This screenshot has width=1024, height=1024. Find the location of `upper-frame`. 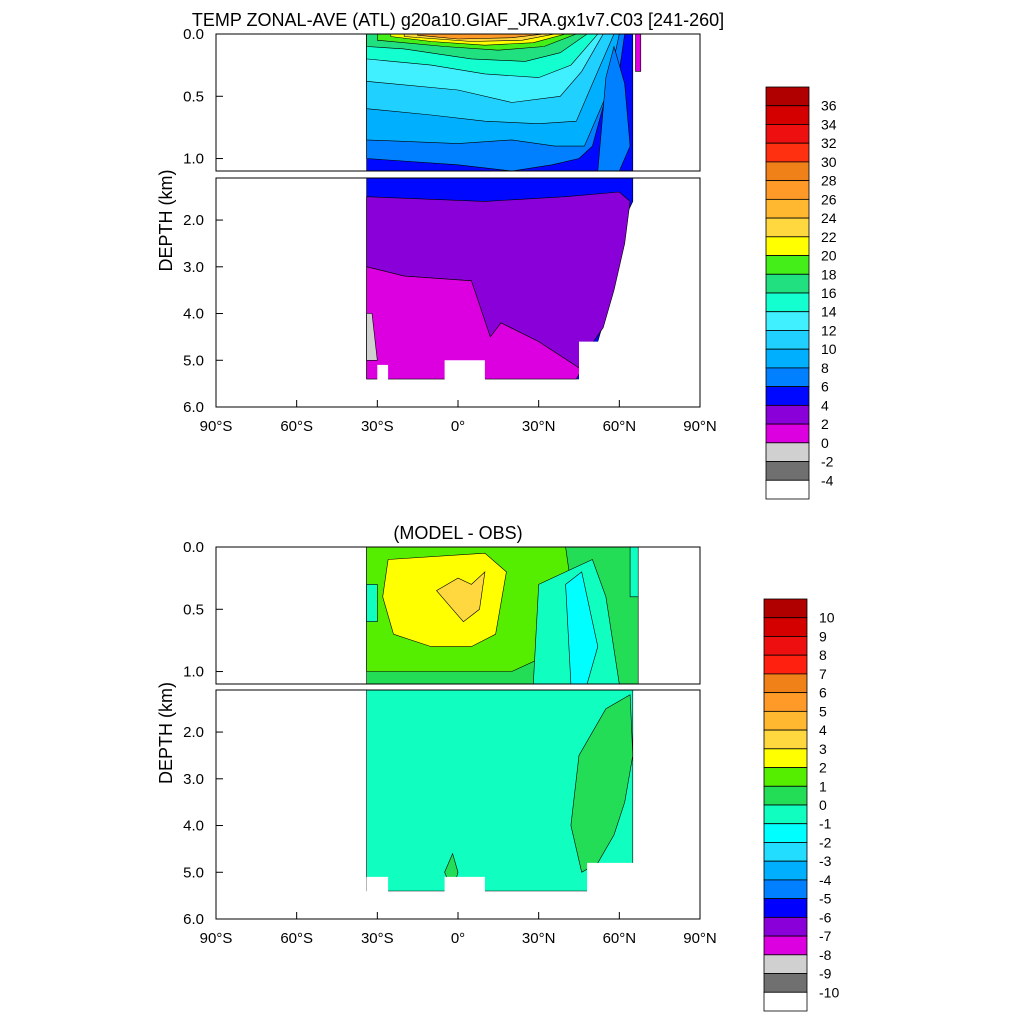

upper-frame is located at coordinates (458, 615).